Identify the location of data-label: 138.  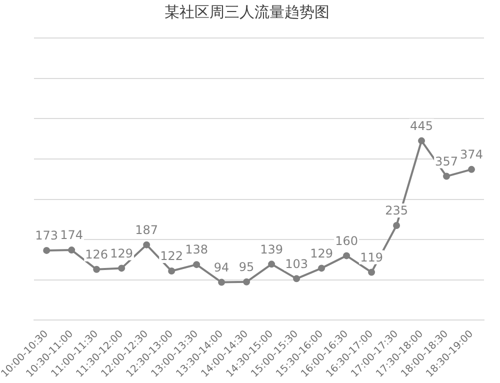
(196, 249).